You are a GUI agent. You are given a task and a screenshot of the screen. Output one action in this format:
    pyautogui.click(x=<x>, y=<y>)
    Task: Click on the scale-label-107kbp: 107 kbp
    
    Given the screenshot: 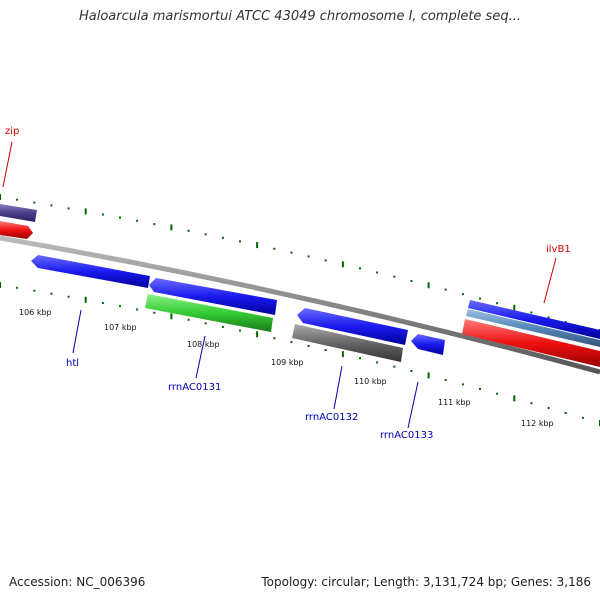 What is the action you would take?
    pyautogui.click(x=120, y=327)
    